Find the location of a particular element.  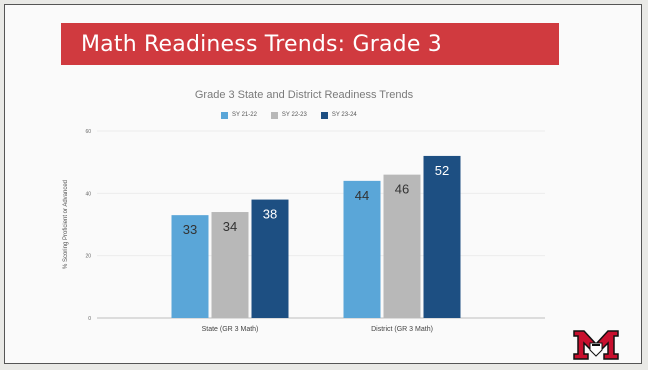

data-label-2-3: 52 is located at coordinates (442, 170).